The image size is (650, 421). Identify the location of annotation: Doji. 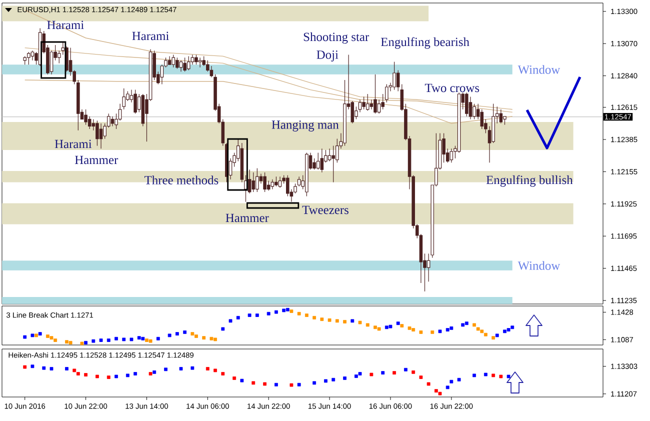
(327, 56).